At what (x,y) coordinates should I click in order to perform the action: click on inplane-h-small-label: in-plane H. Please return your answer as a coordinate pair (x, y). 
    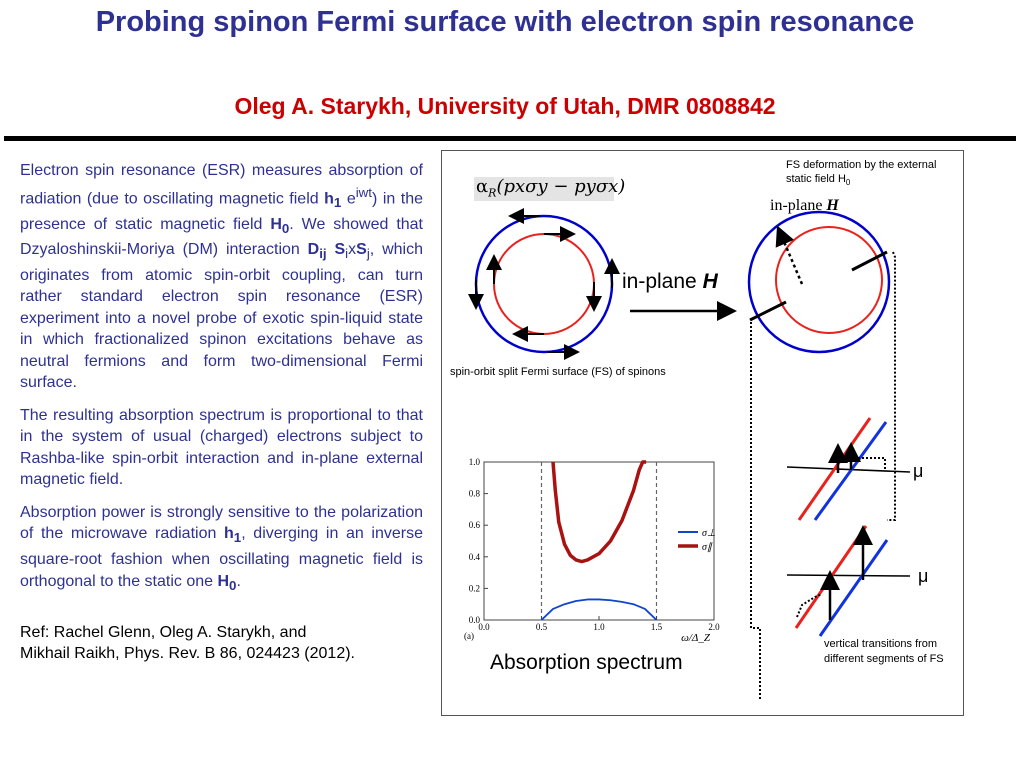
    Looking at the image, I should click on (804, 205).